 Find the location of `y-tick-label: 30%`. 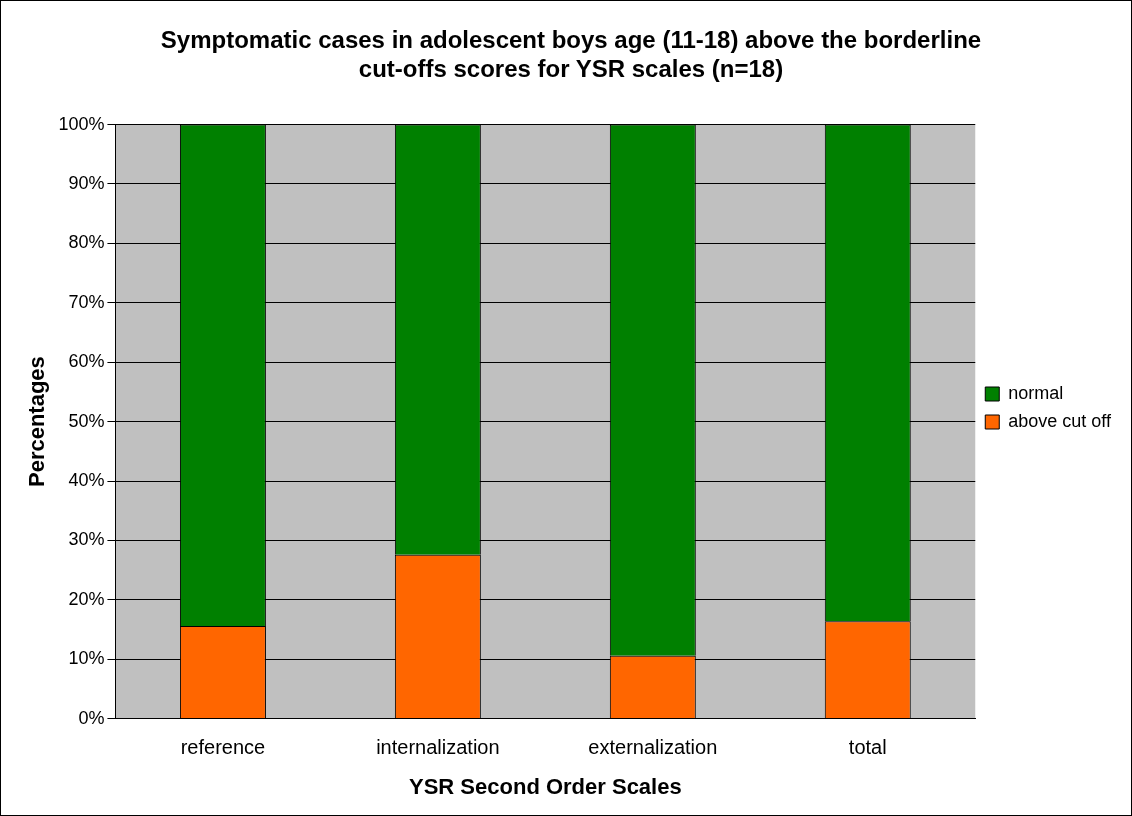

y-tick-label: 30% is located at coordinates (86, 539).